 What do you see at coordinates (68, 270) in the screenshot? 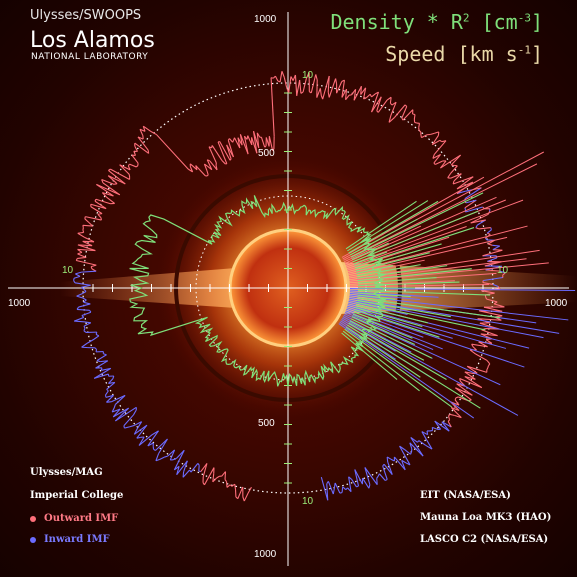
I see `density-label-left: 10` at bounding box center [68, 270].